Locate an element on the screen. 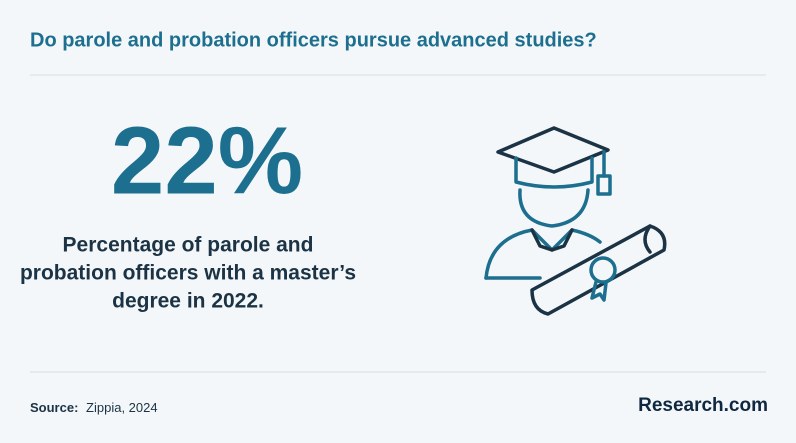  description-line: probation officers with a master’s is located at coordinates (188, 273).